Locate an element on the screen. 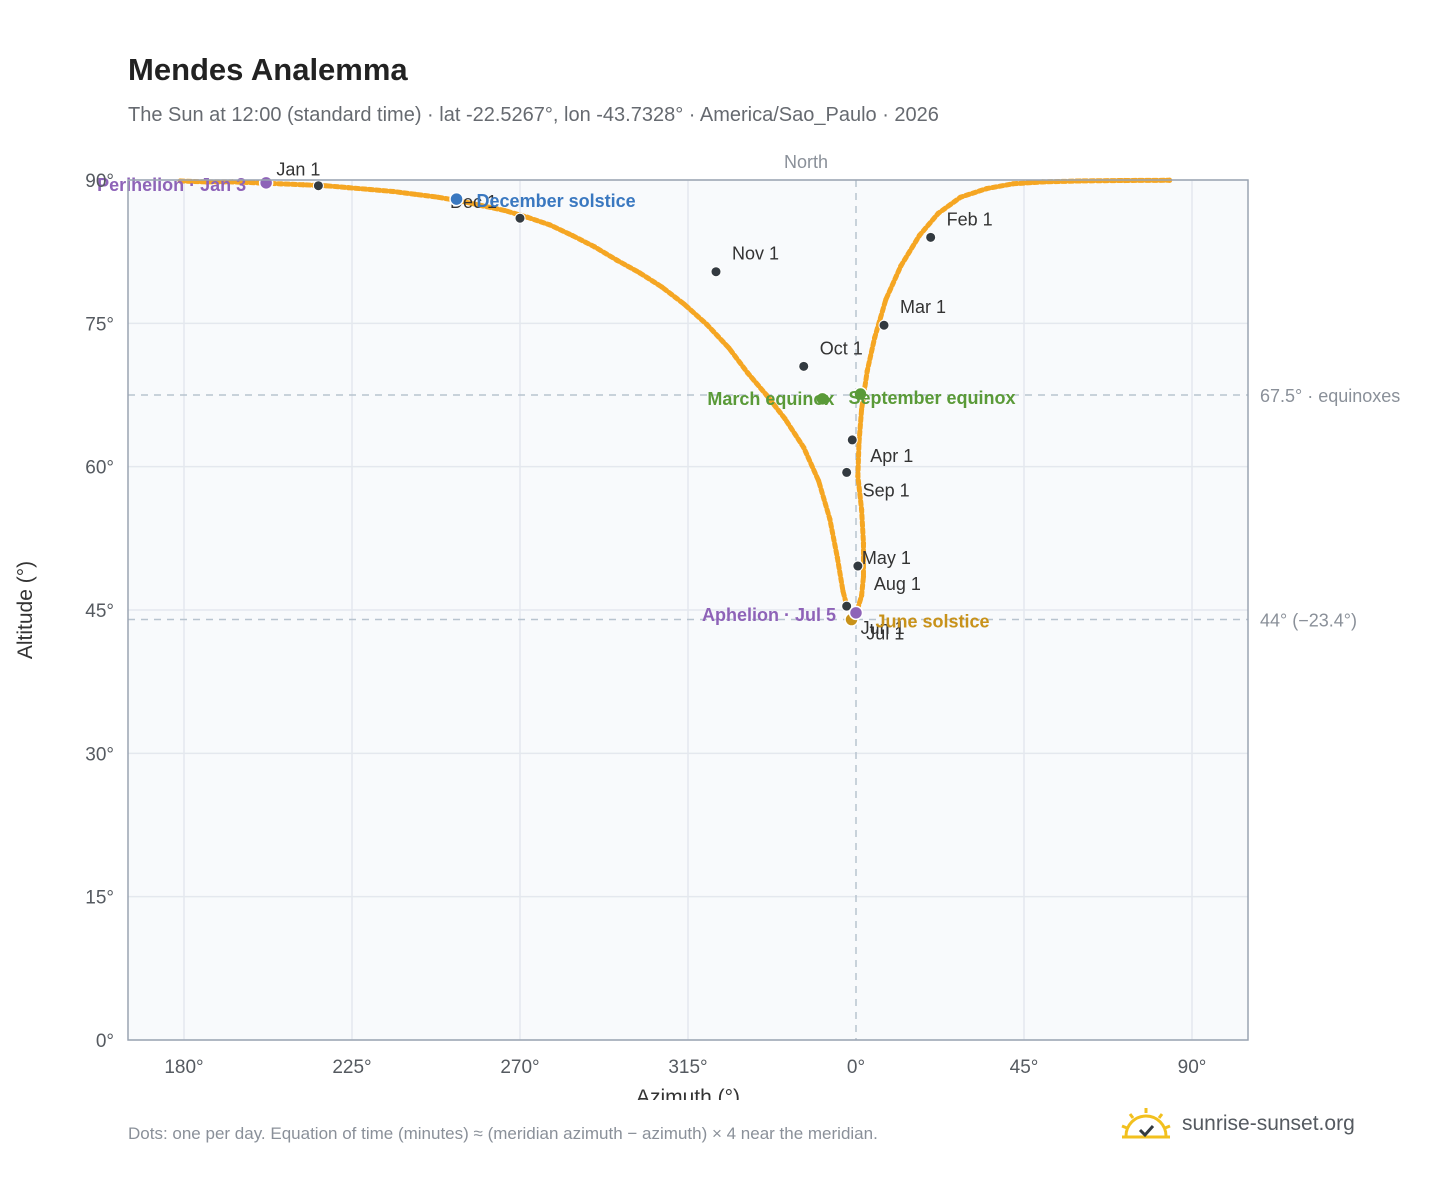  event-label: December solstice is located at coordinates (556, 201).